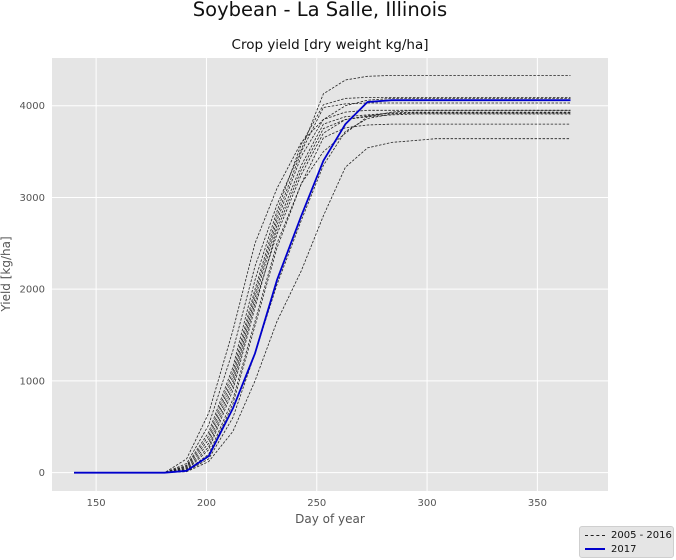 The width and height of the screenshot is (676, 560). I want to click on y-tick-label: 1000, so click(32, 381).